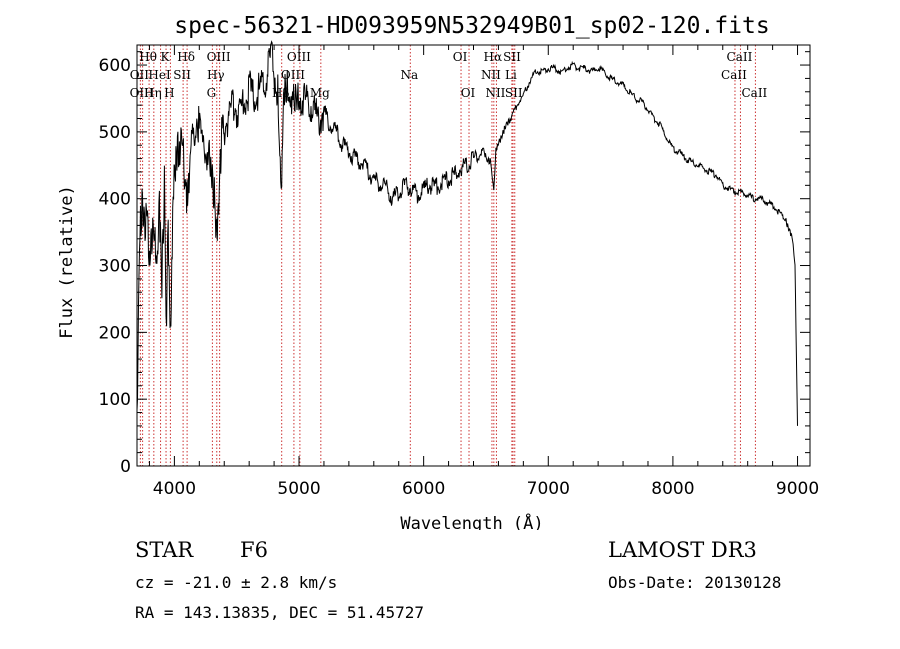 The width and height of the screenshot is (900, 649). What do you see at coordinates (115, 333) in the screenshot?
I see `y-tick-label: 200` at bounding box center [115, 333].